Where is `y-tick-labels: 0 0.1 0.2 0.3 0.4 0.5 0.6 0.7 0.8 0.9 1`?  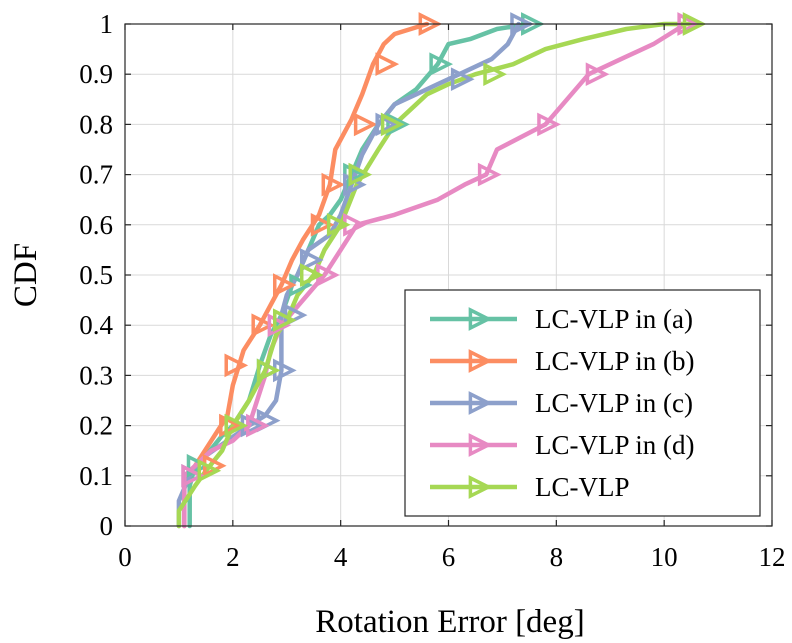
y-tick-labels: 0 0.1 0.2 0.3 0.4 0.5 0.6 0.7 0.8 0.9 1 is located at coordinates (96, 275).